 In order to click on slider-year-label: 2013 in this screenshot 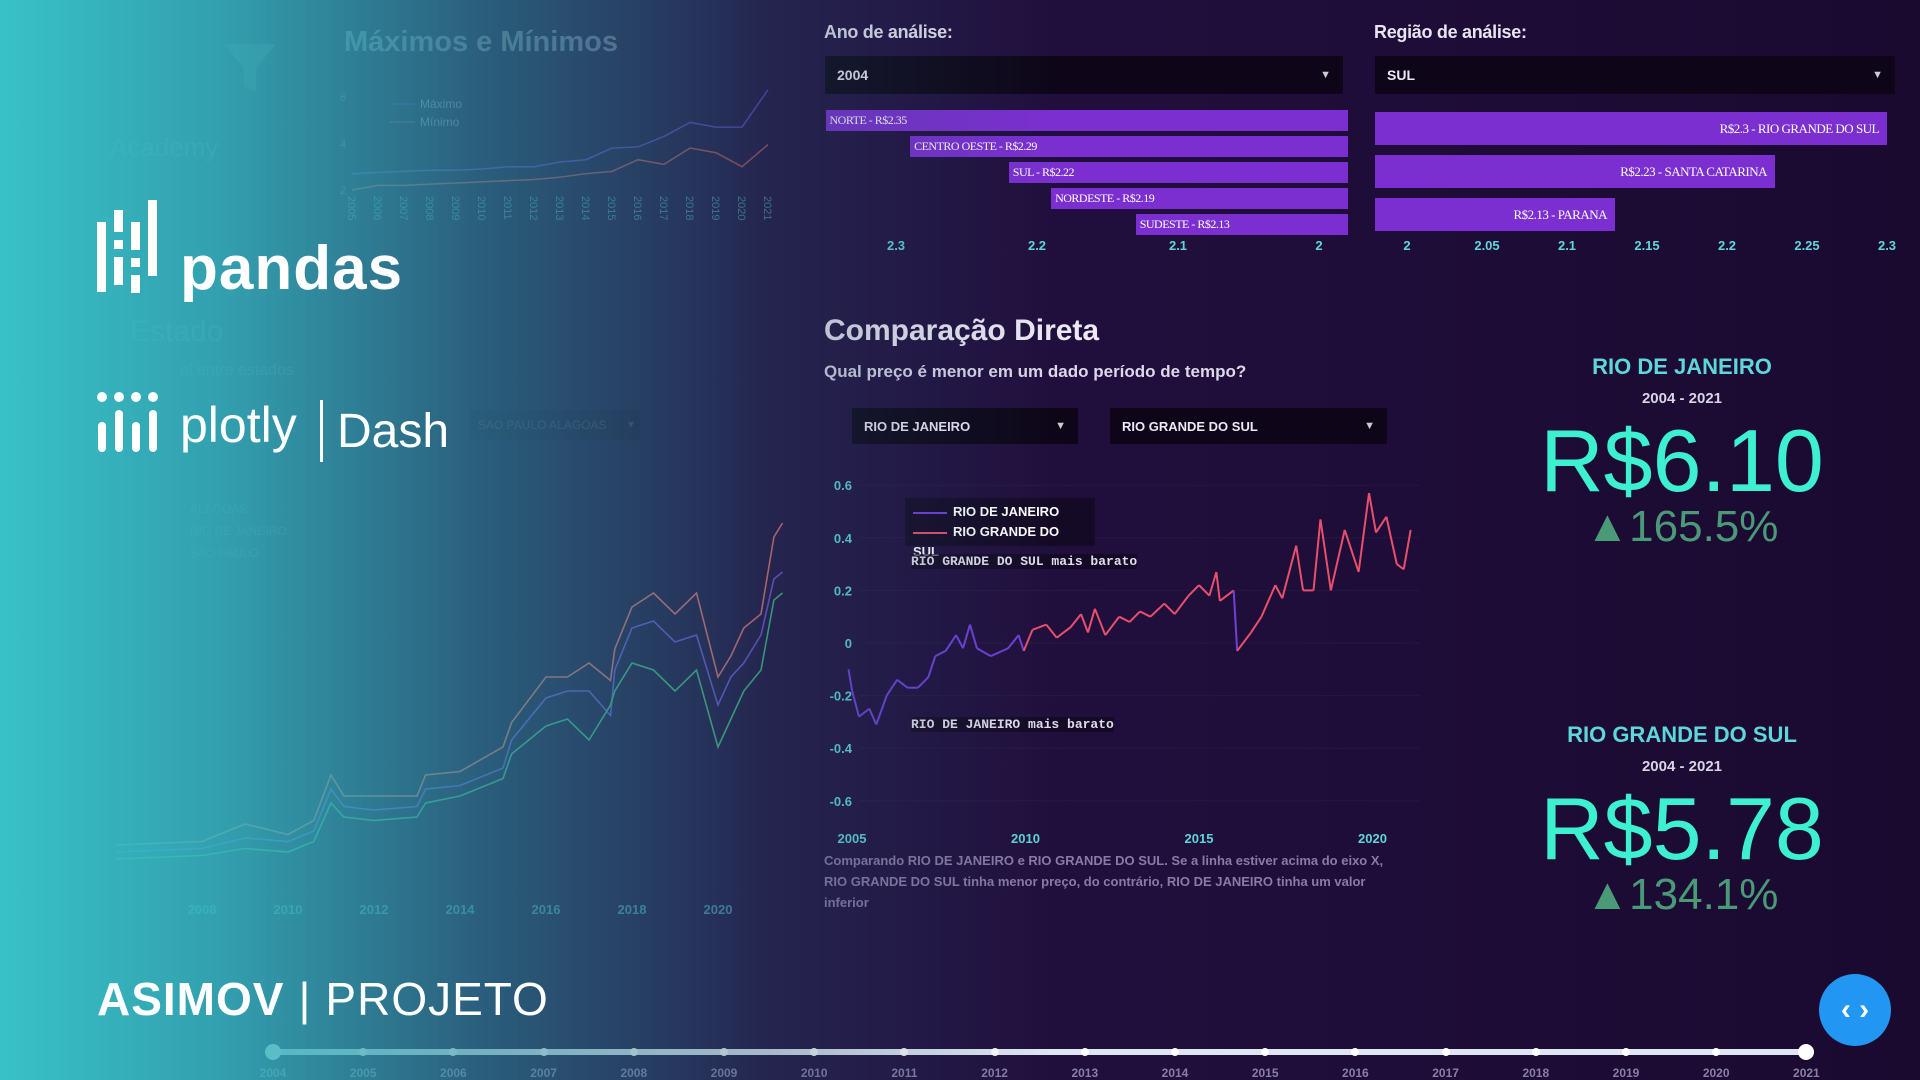, I will do `click(1085, 1073)`.